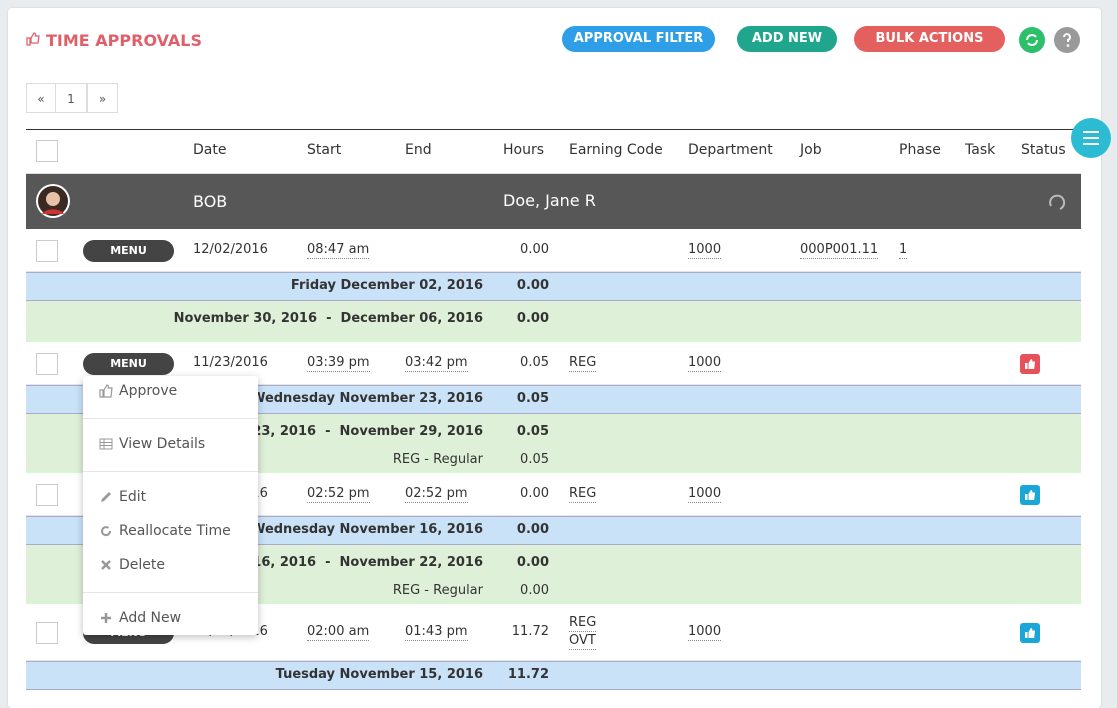  What do you see at coordinates (386, 285) in the screenshot?
I see `day-summary-label: Friday December 02, 2016` at bounding box center [386, 285].